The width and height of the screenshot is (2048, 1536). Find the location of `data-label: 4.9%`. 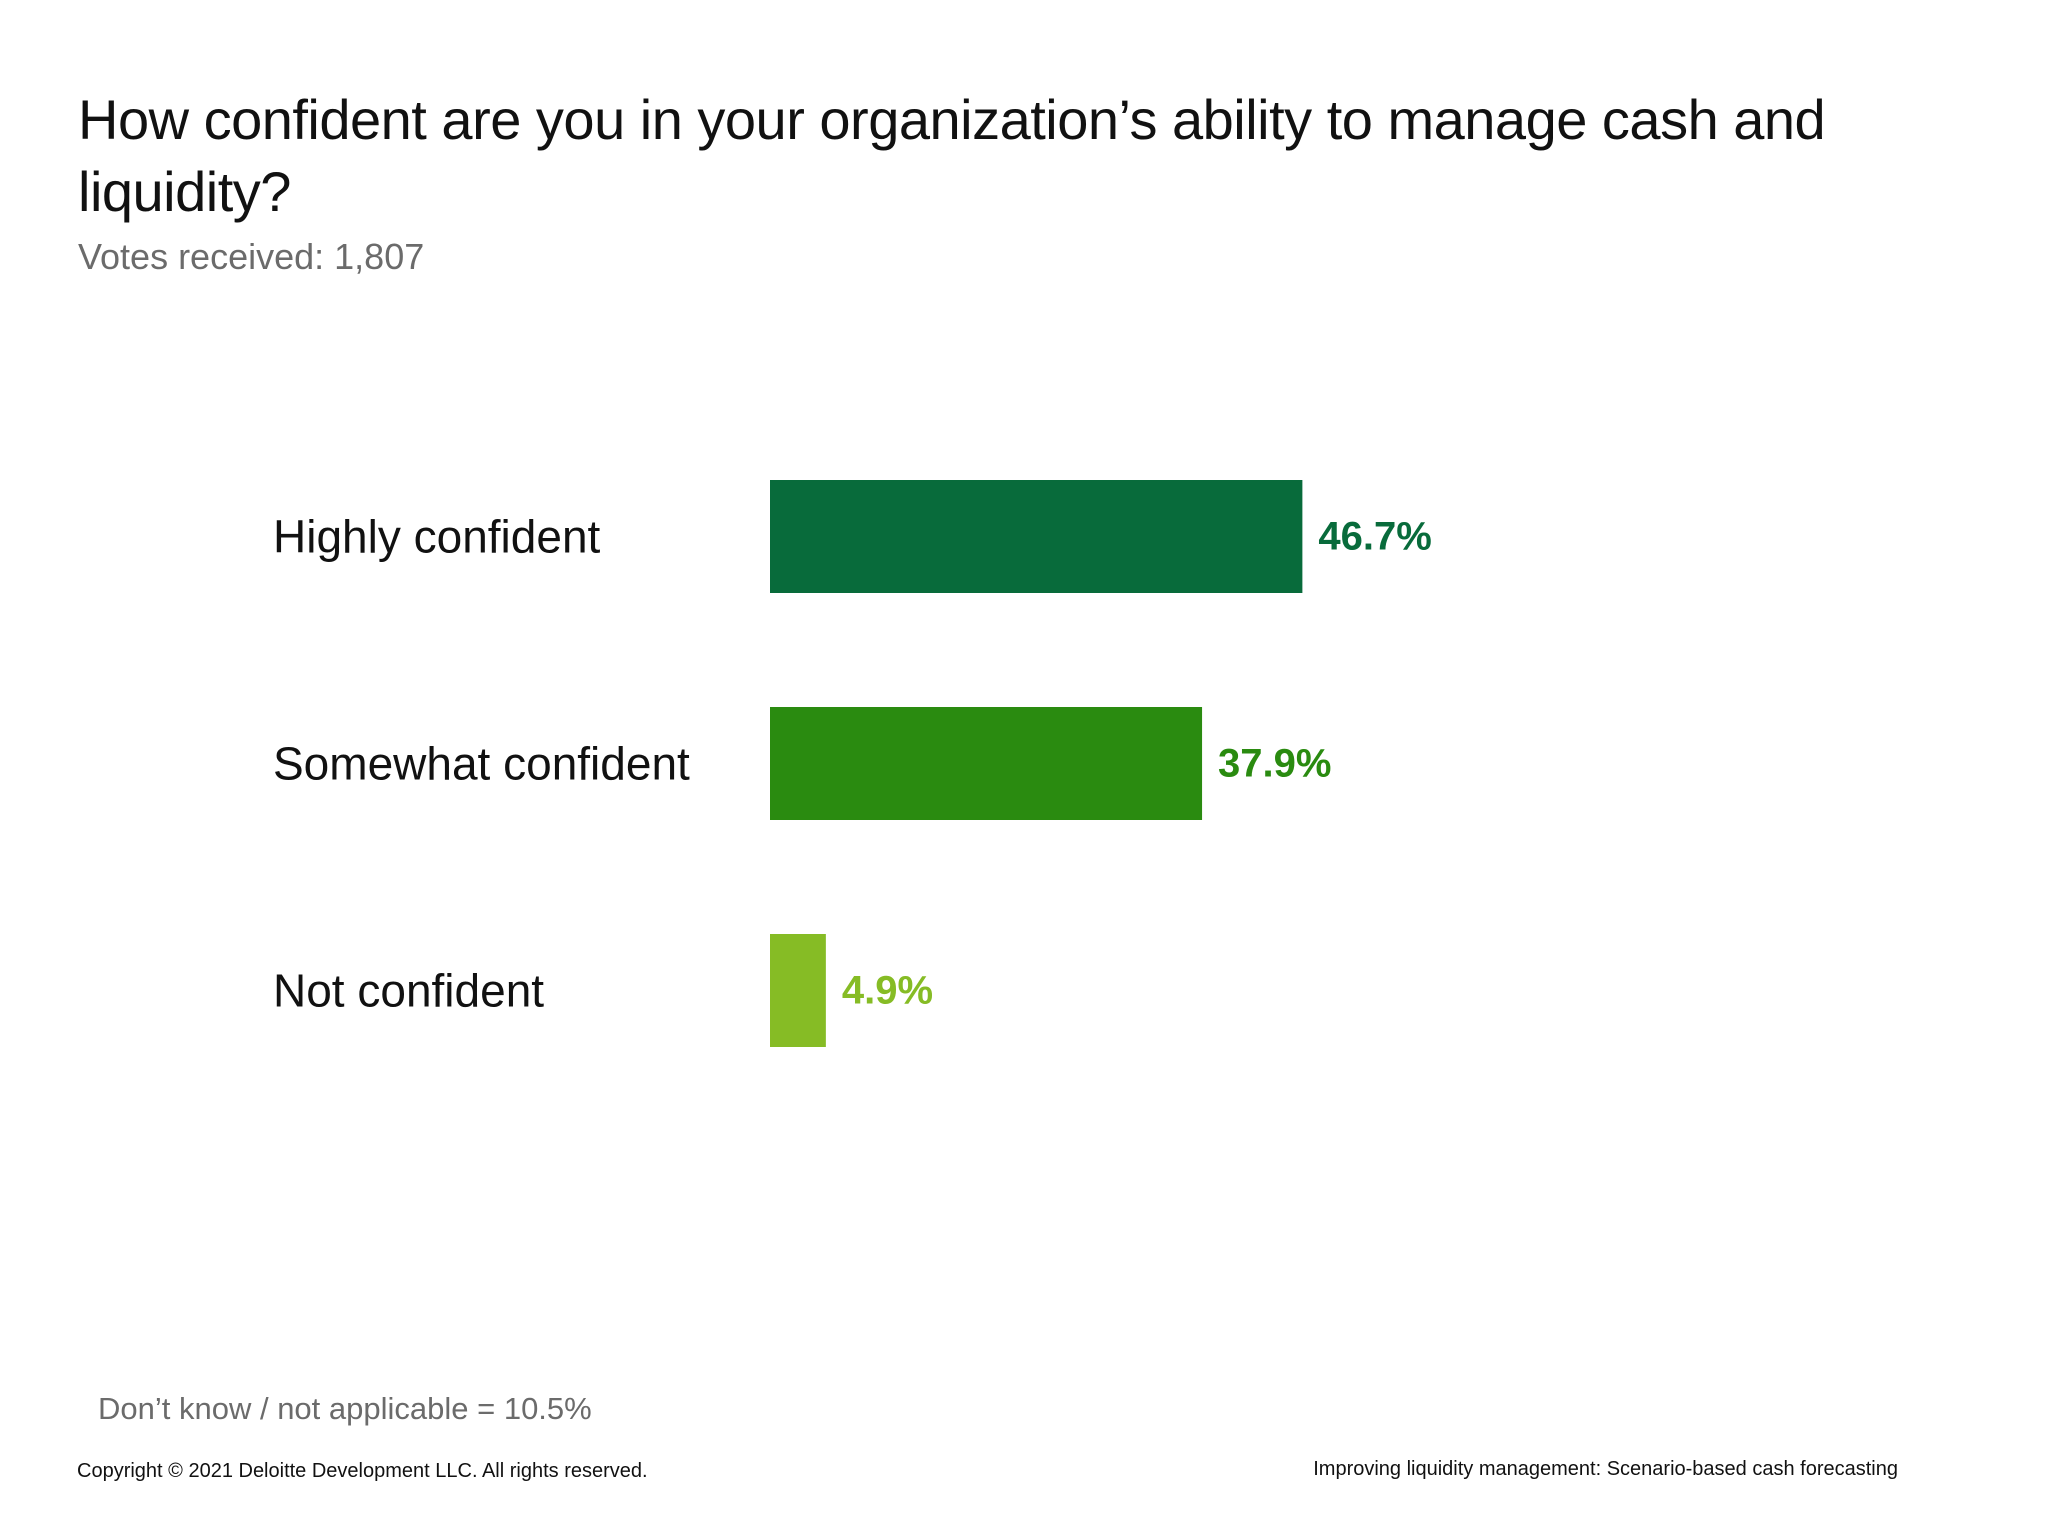

data-label: 4.9% is located at coordinates (887, 991).